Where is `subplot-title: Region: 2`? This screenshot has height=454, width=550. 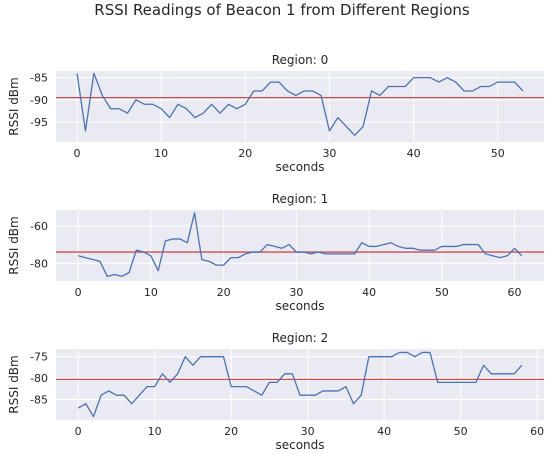
subplot-title: Region: 2 is located at coordinates (300, 338).